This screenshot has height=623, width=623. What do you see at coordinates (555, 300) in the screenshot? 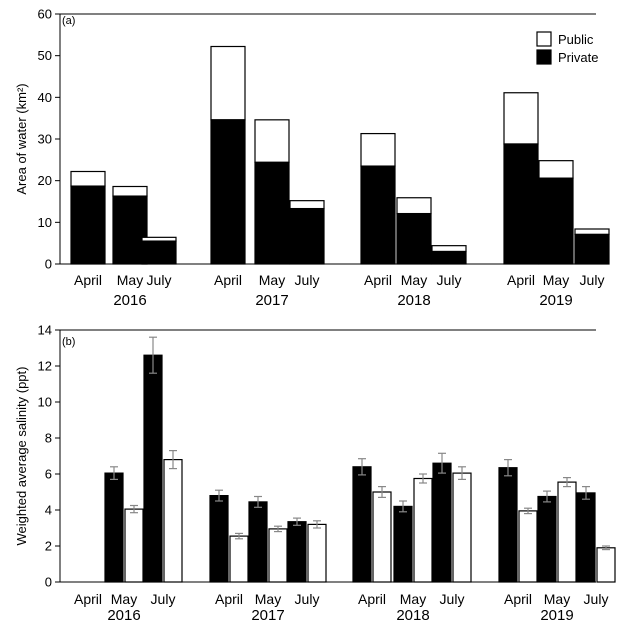
I see `panel-a-year-label: 2019` at bounding box center [555, 300].